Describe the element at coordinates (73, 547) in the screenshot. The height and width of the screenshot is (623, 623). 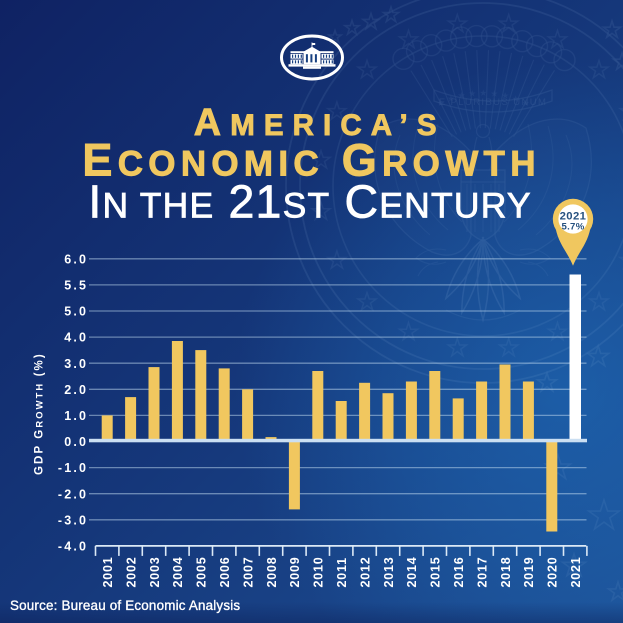
I see `svg-text: -4.0` at that location.